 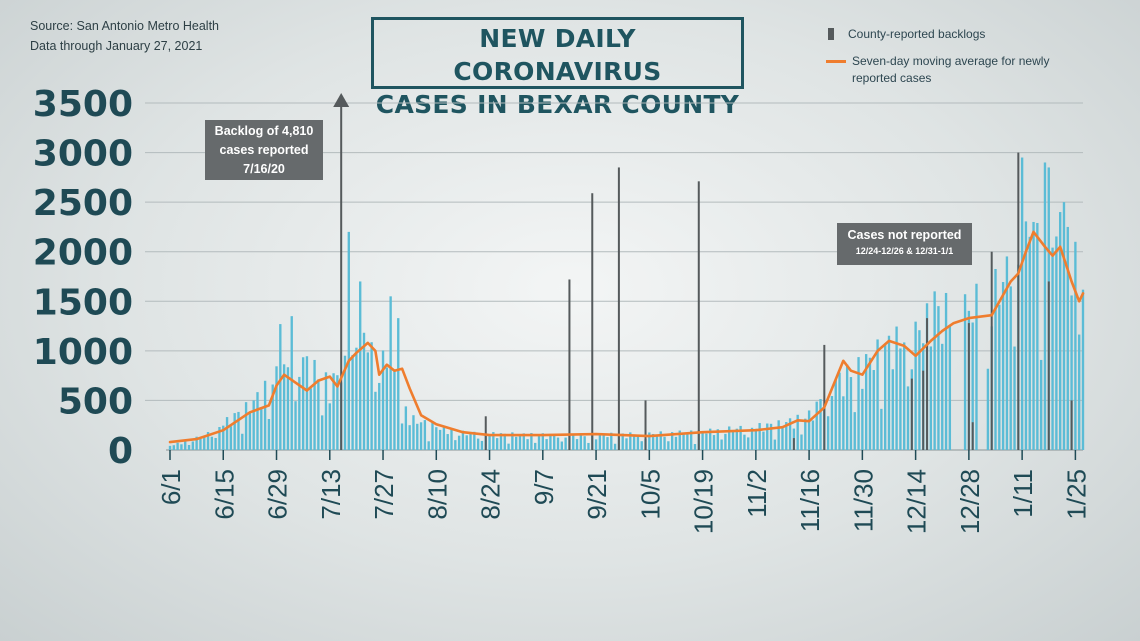 What do you see at coordinates (278, 494) in the screenshot?
I see `x-tick-label: 6/29` at bounding box center [278, 494].